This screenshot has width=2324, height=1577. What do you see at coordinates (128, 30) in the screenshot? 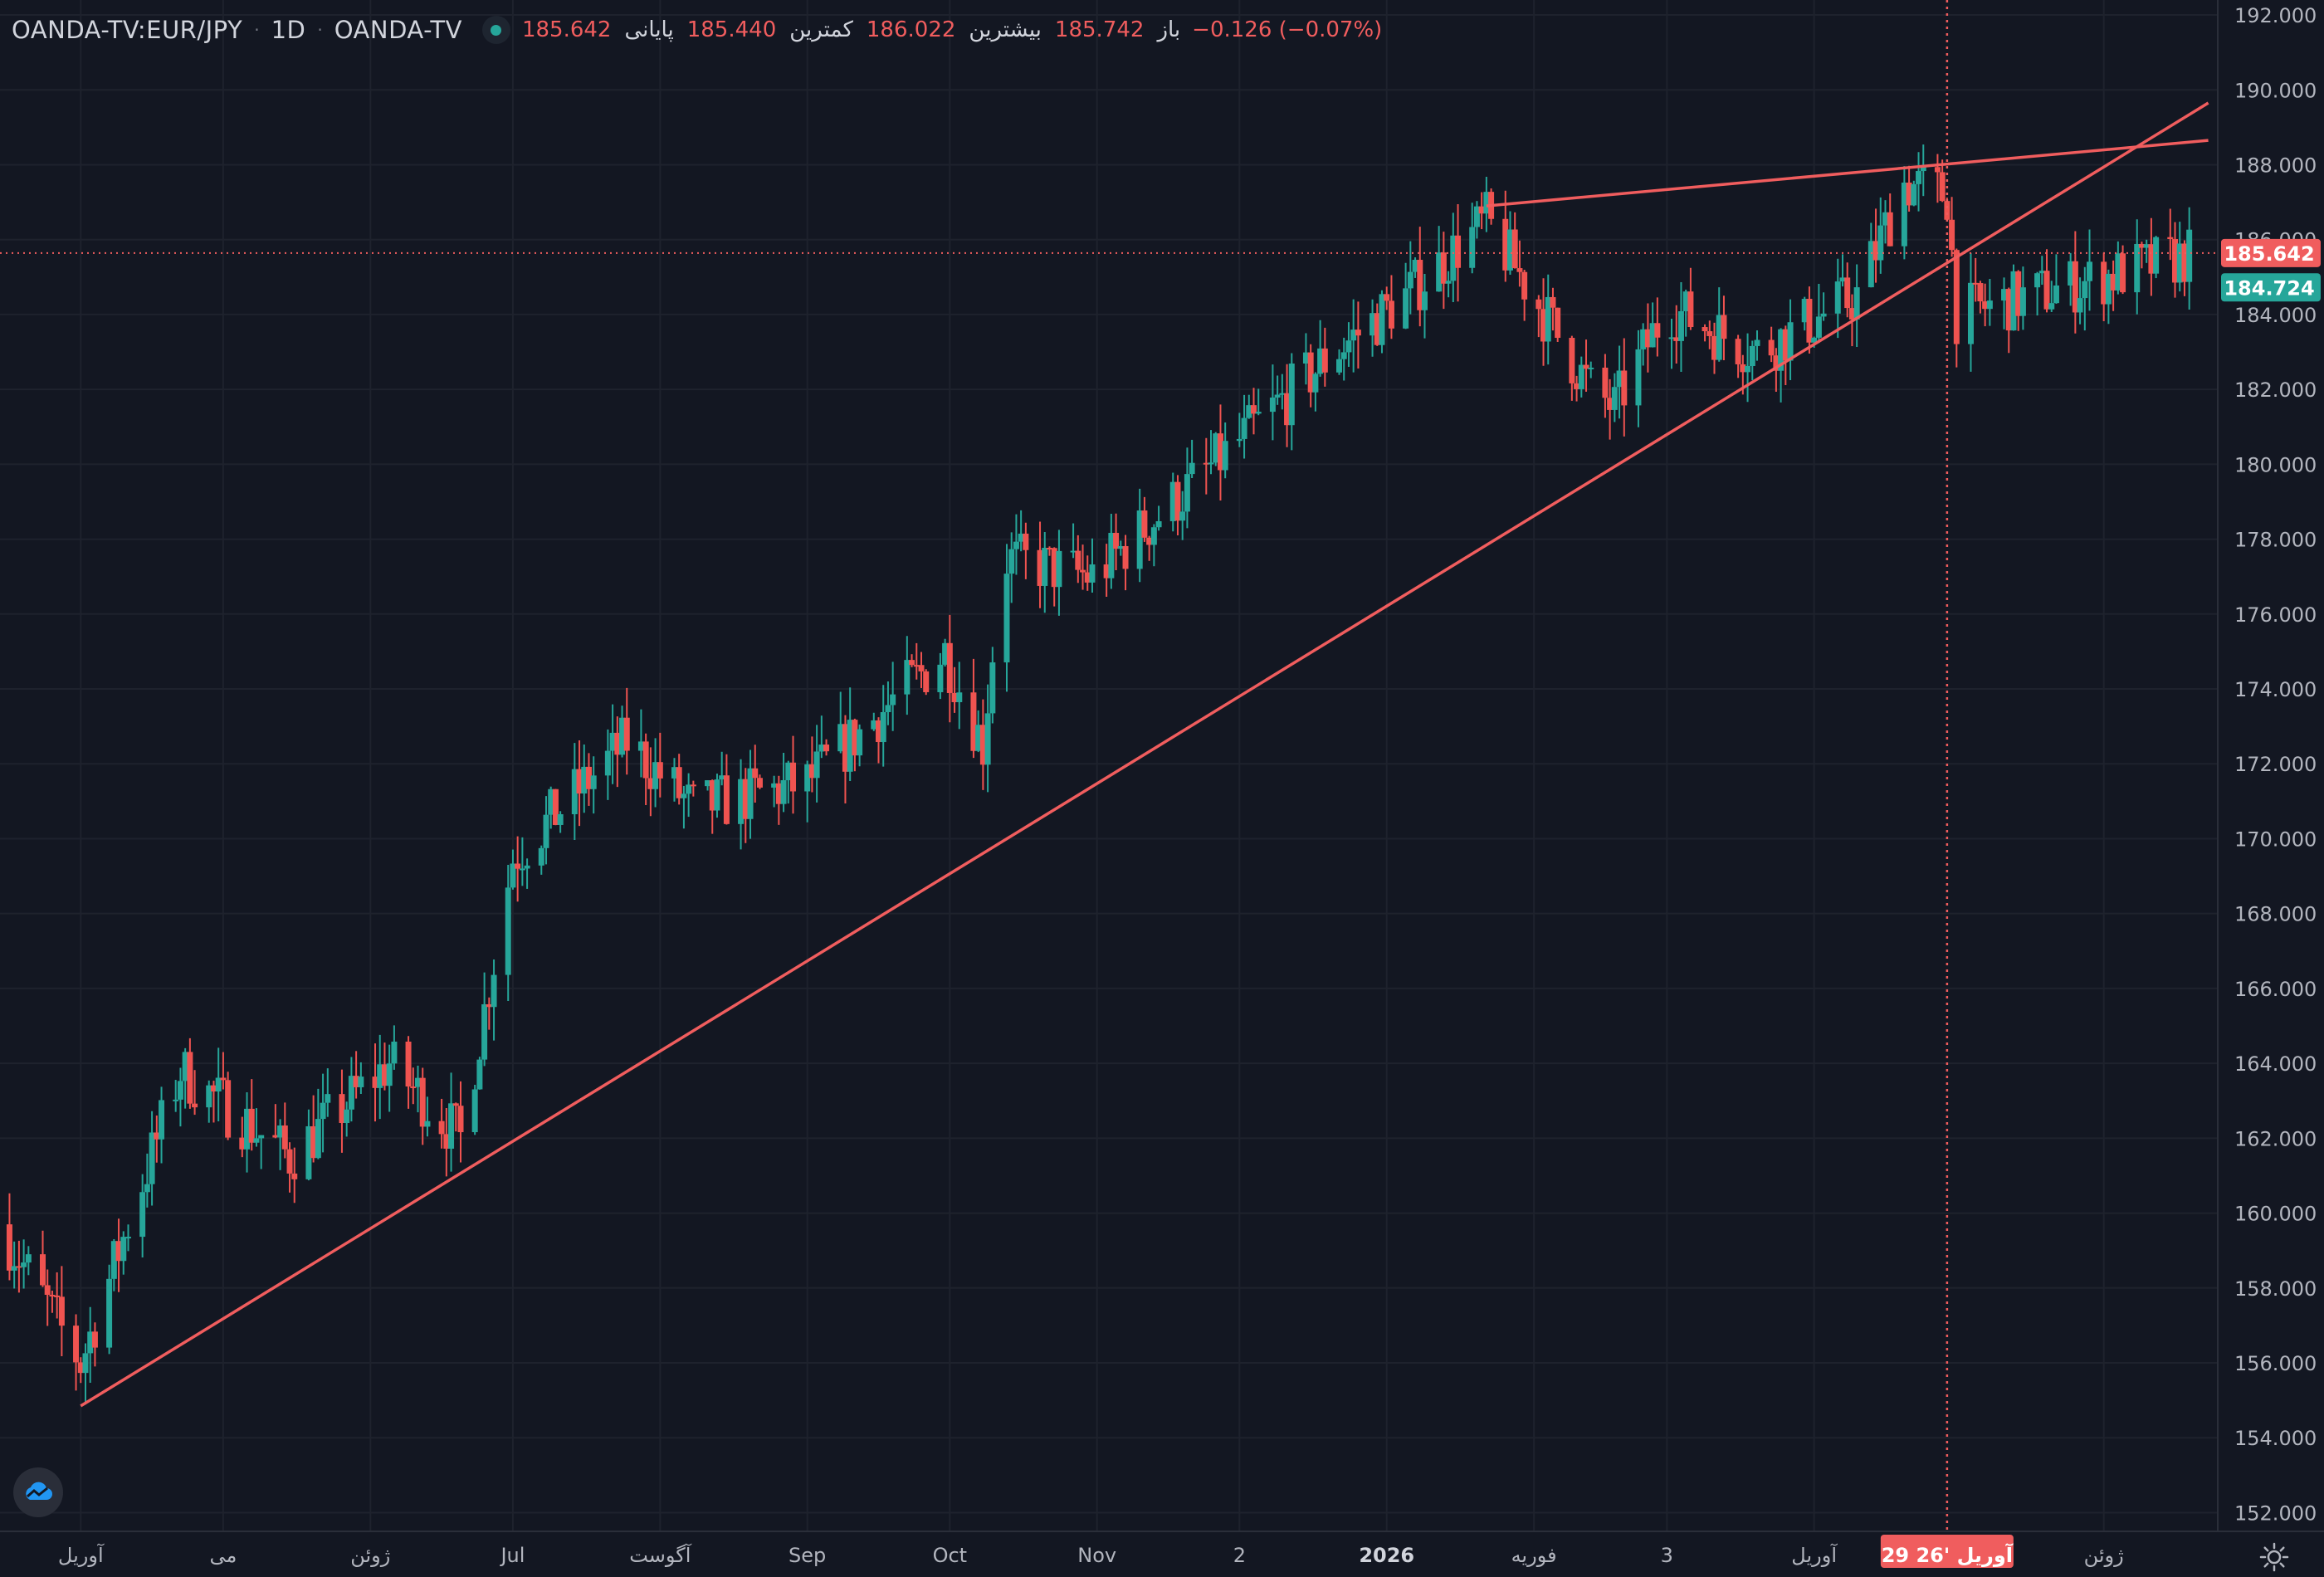
I see `symbol-name: OANDA-TV:EUR/JPY` at bounding box center [128, 30].